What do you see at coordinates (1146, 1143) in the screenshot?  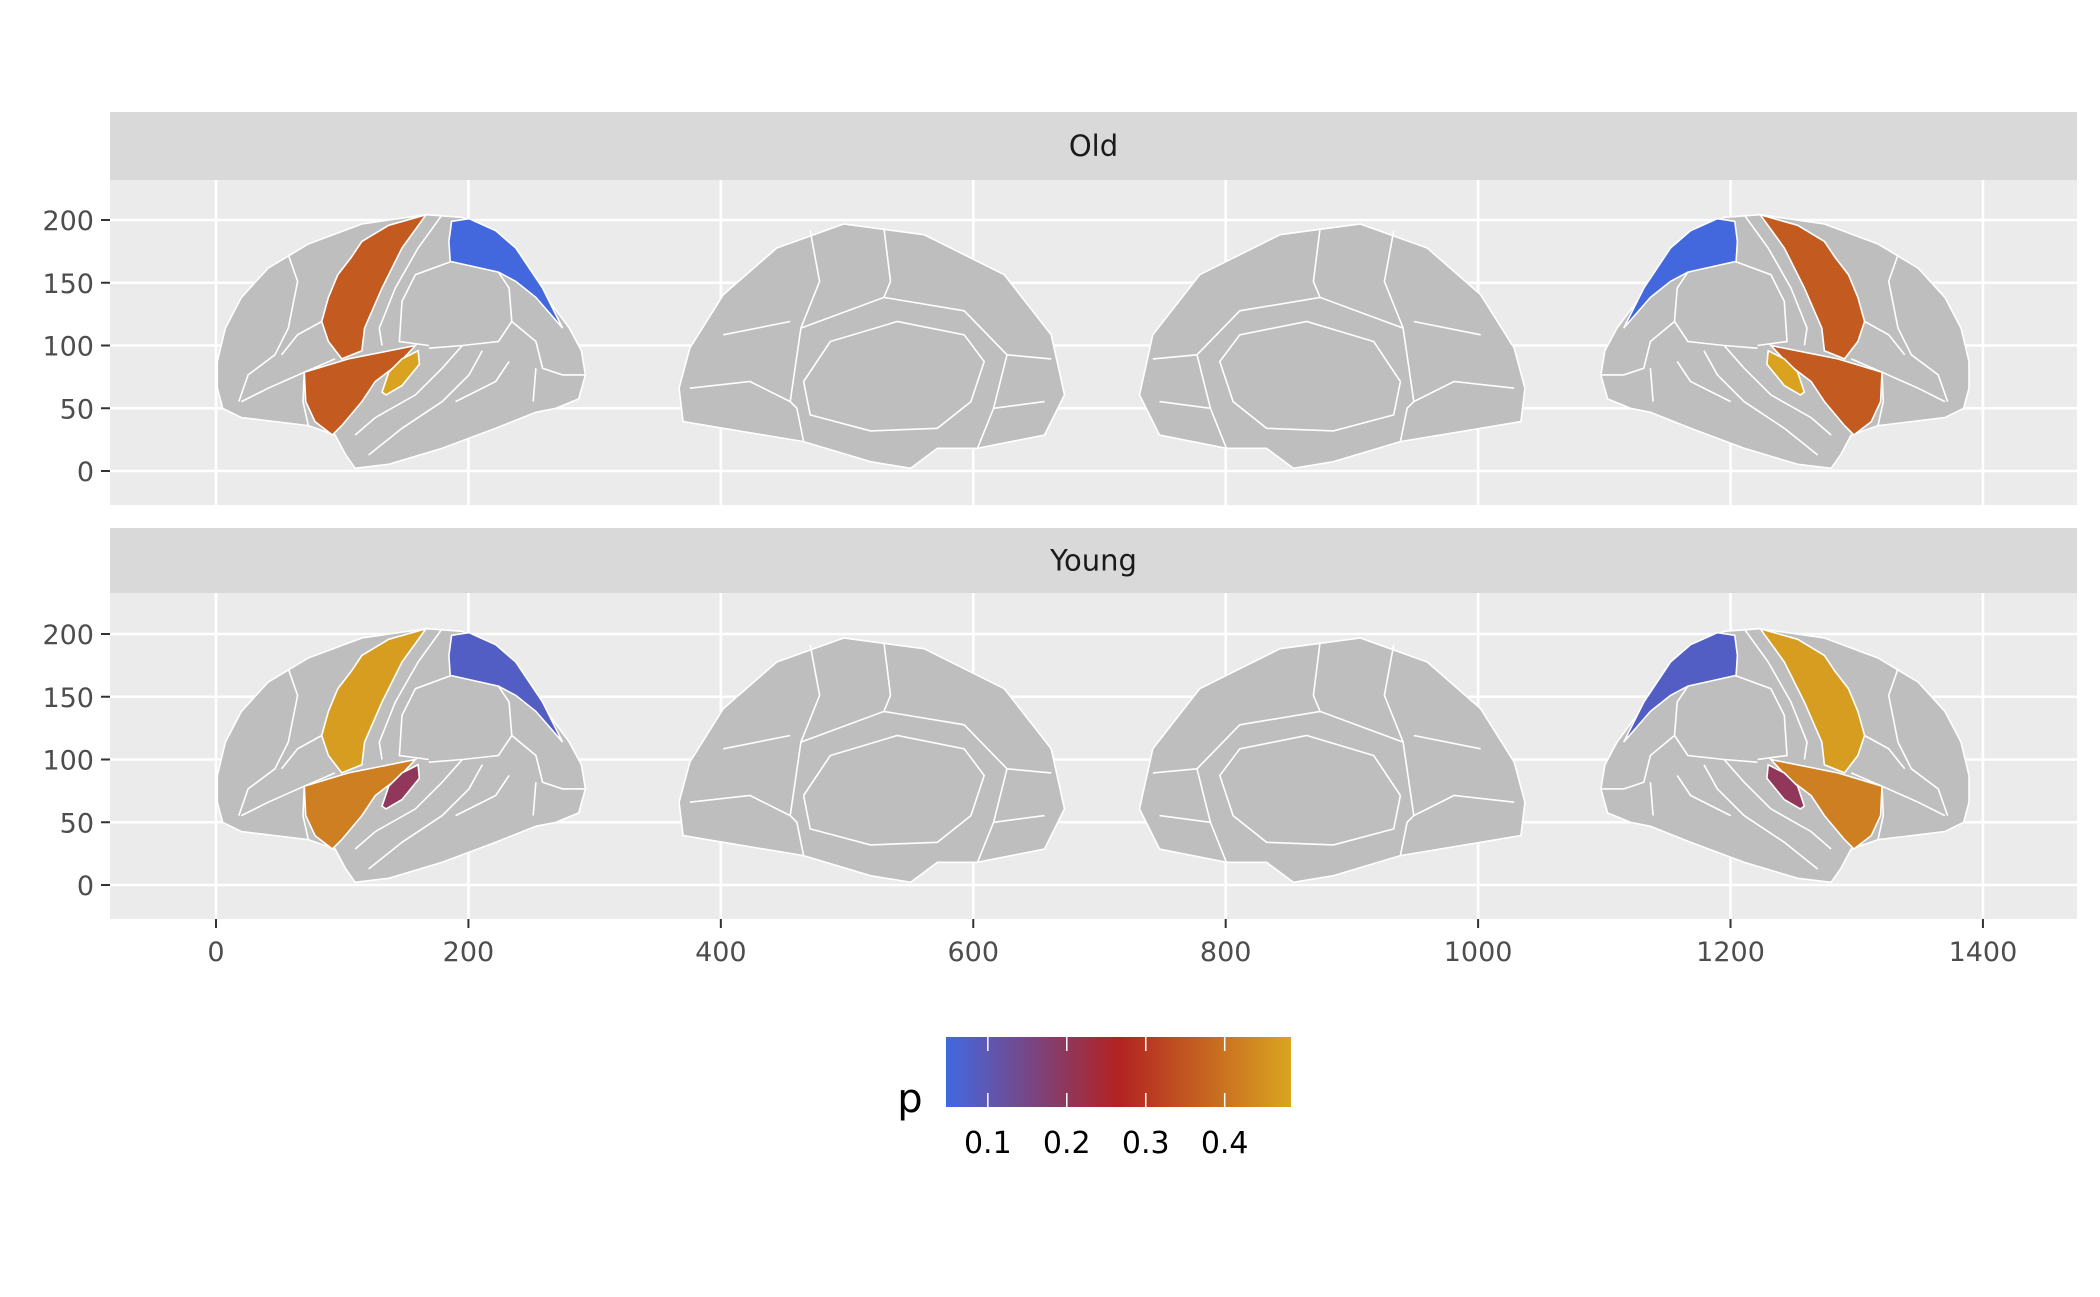 I see `legend-tick-label: 0.3` at bounding box center [1146, 1143].